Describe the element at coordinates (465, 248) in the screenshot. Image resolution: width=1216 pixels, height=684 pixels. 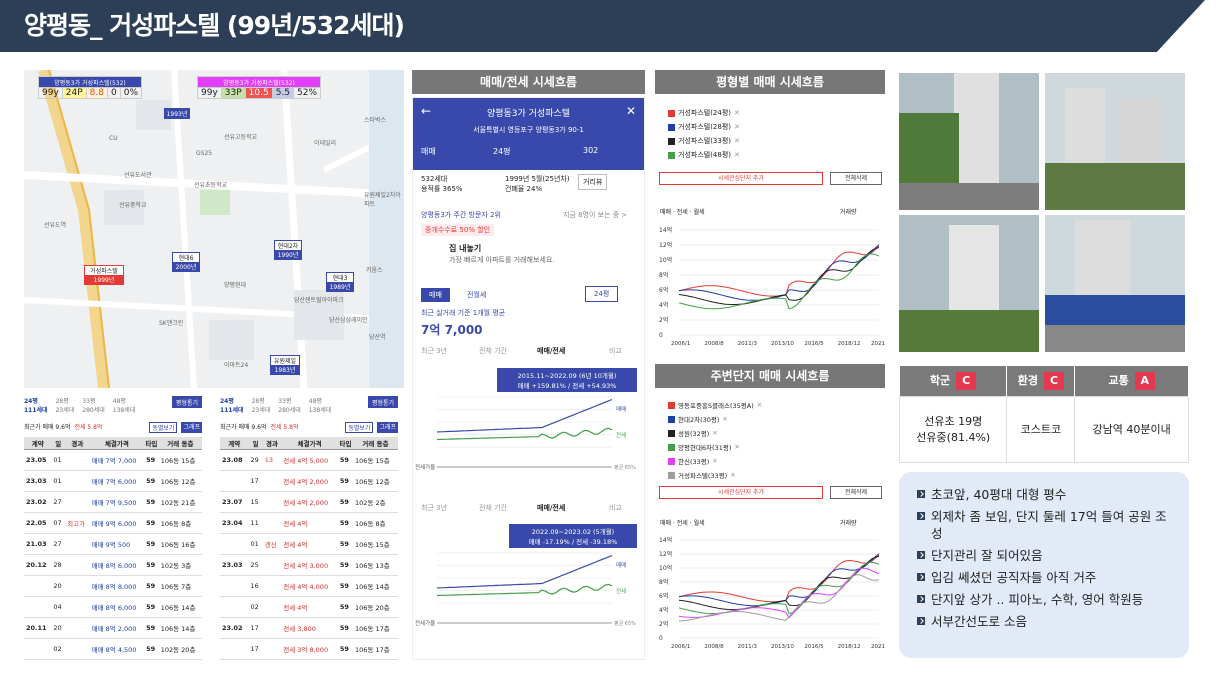
I see `app-sell: 집 내놓기` at that location.